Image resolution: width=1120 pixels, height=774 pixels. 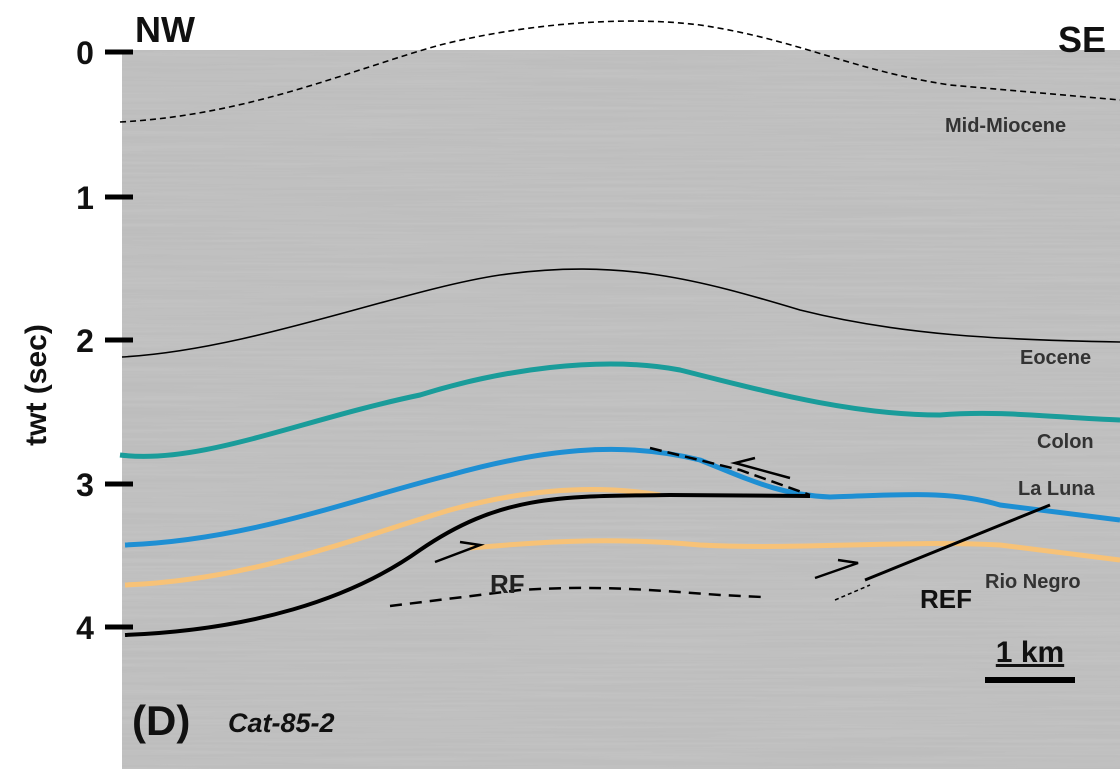 What do you see at coordinates (1055, 358) in the screenshot?
I see `horizon-label: Eocene` at bounding box center [1055, 358].